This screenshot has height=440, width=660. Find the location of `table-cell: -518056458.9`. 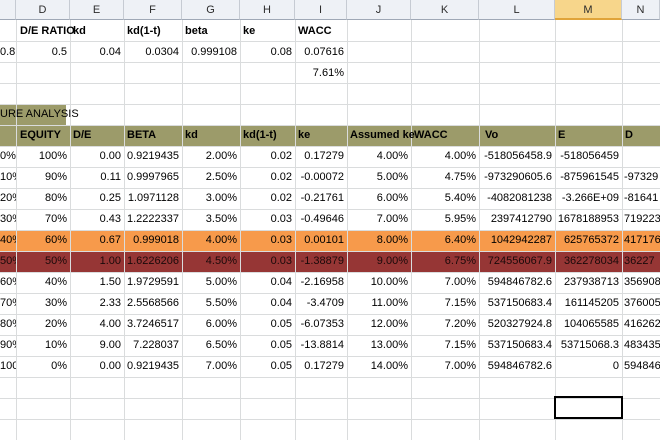

table-cell: -518056458.9 is located at coordinates (518, 156).